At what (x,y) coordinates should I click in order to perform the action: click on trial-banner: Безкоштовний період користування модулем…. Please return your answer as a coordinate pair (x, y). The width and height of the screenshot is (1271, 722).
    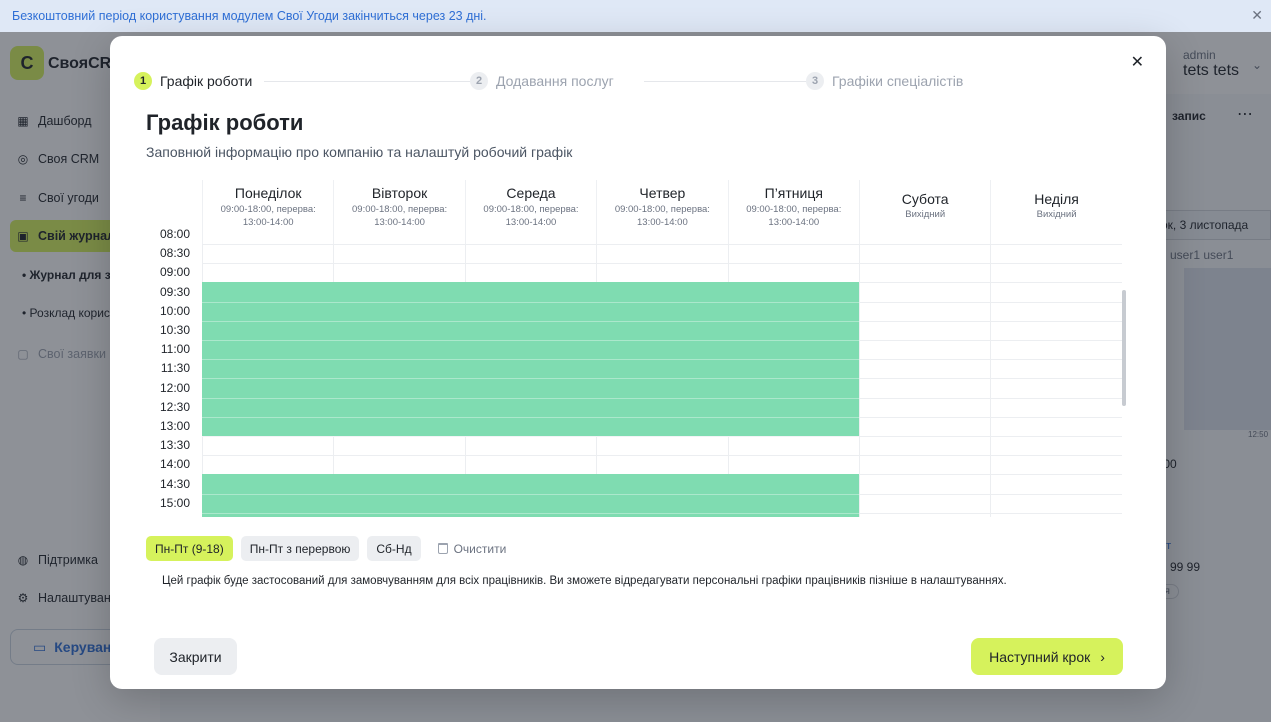
    Looking at the image, I should click on (635, 16).